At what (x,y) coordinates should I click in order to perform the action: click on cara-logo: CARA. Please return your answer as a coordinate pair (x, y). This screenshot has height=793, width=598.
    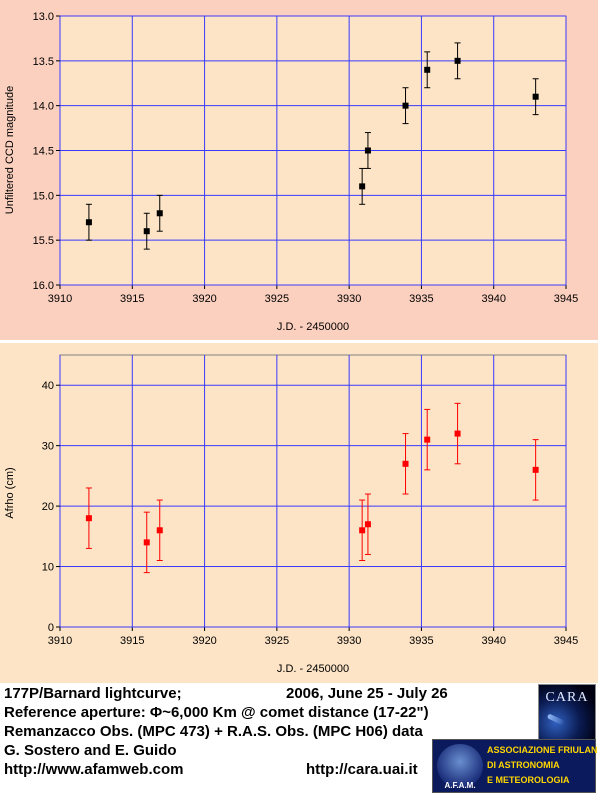
    Looking at the image, I should click on (567, 712).